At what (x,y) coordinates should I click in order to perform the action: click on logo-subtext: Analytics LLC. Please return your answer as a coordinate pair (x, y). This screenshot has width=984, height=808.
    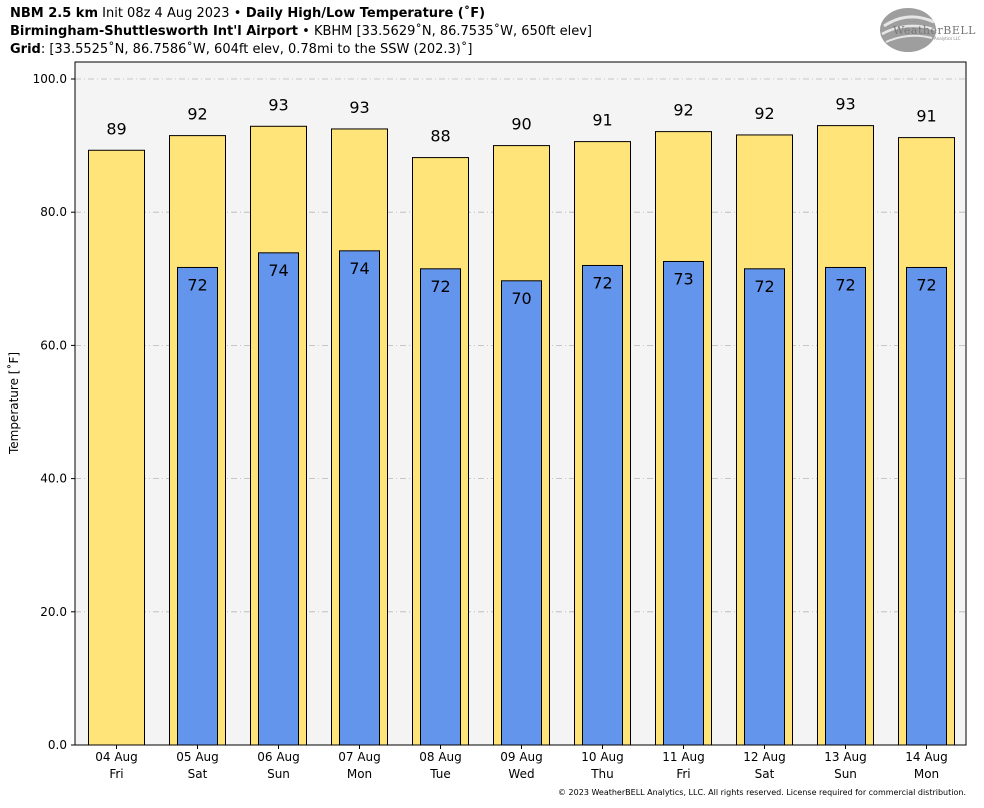
    Looking at the image, I should click on (947, 38).